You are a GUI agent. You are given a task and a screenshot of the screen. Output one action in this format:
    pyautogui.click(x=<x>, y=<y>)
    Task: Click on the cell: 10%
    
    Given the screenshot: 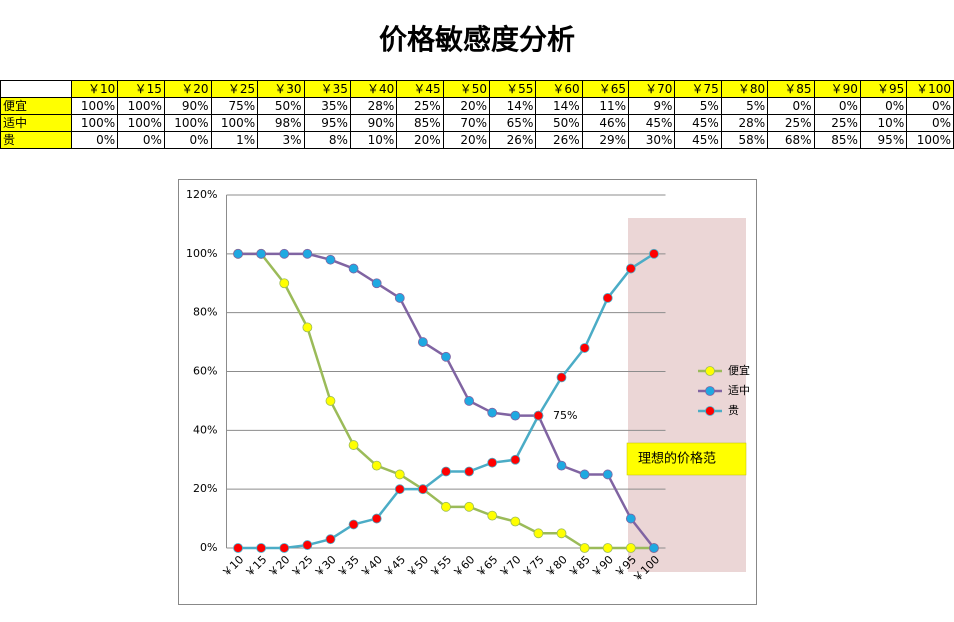 What is the action you would take?
    pyautogui.click(x=883, y=123)
    